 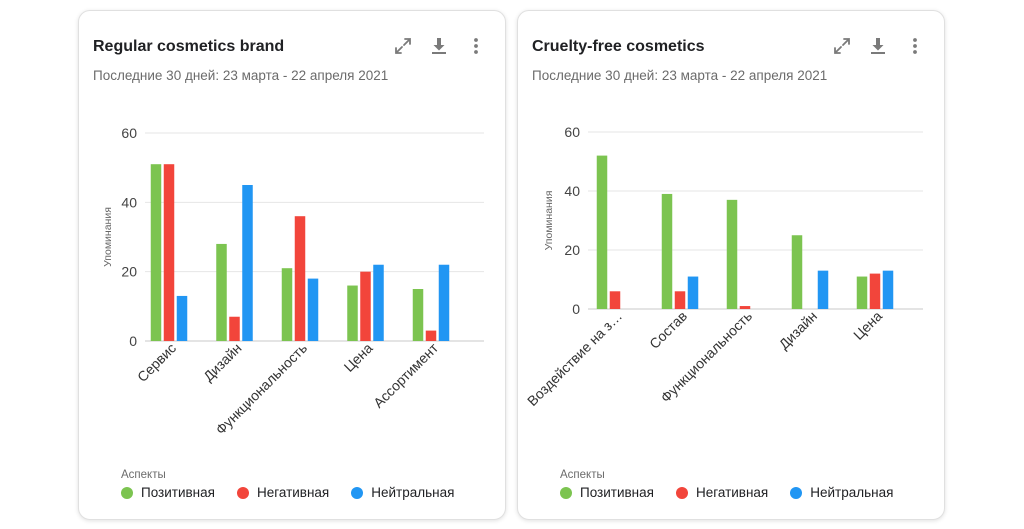 I want to click on card-title: Regular cosmetics brand, so click(x=189, y=46).